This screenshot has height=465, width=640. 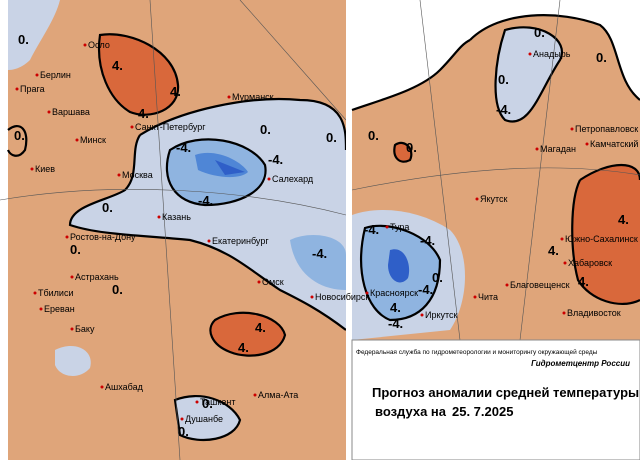 What do you see at coordinates (540, 285) in the screenshot?
I see `city-name: Благовещенск` at bounding box center [540, 285].